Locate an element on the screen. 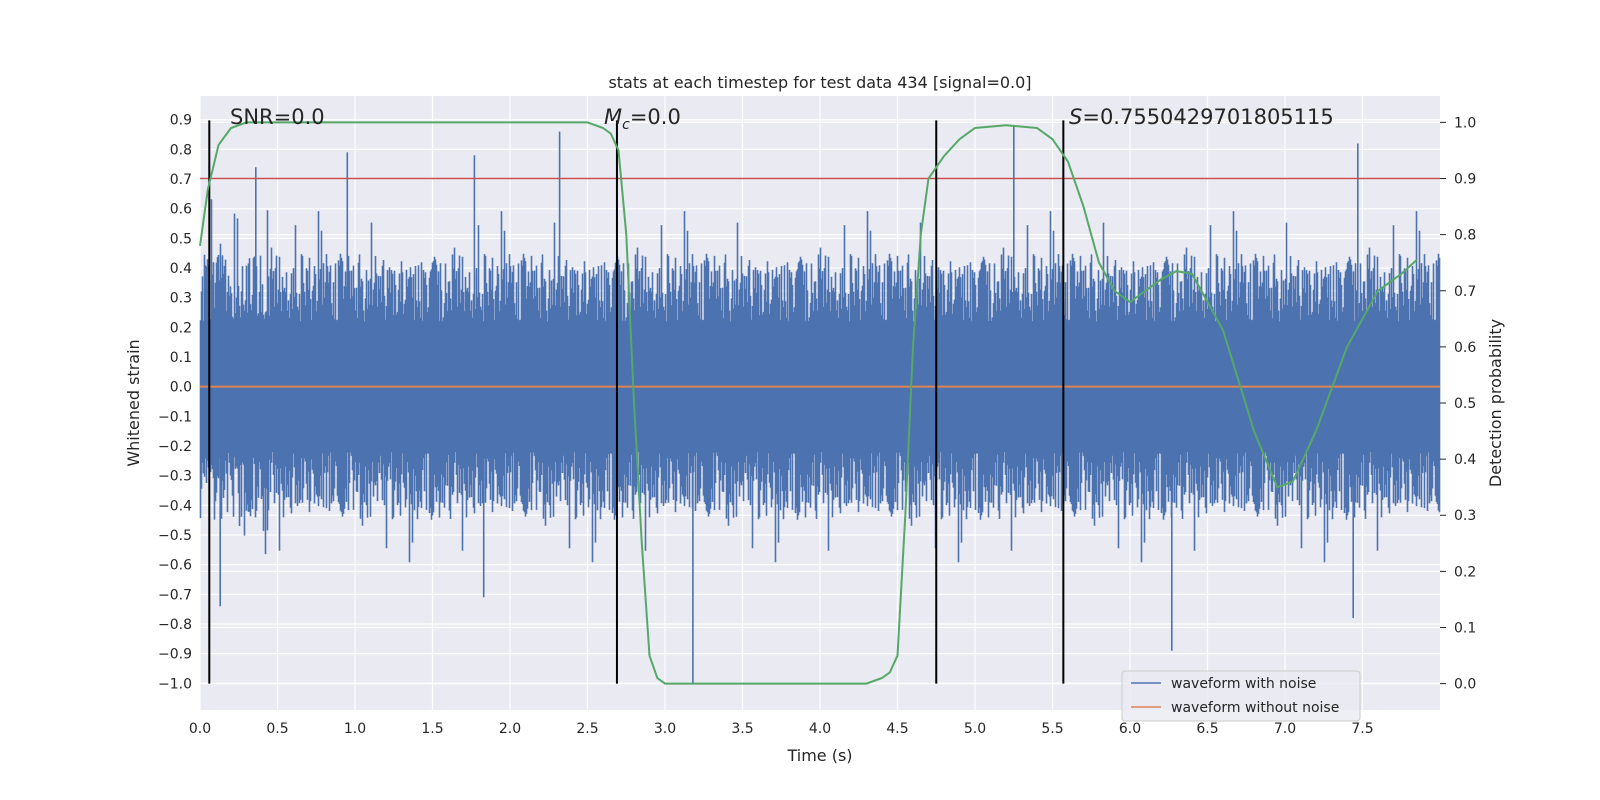  s-annotation: S=0.7550429701805115 is located at coordinates (1201, 117).